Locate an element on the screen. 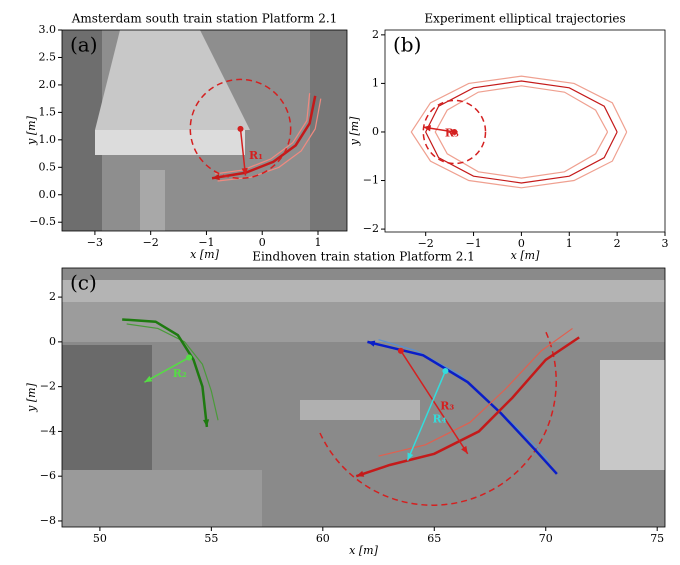  vector-label: R₅ is located at coordinates (452, 133).